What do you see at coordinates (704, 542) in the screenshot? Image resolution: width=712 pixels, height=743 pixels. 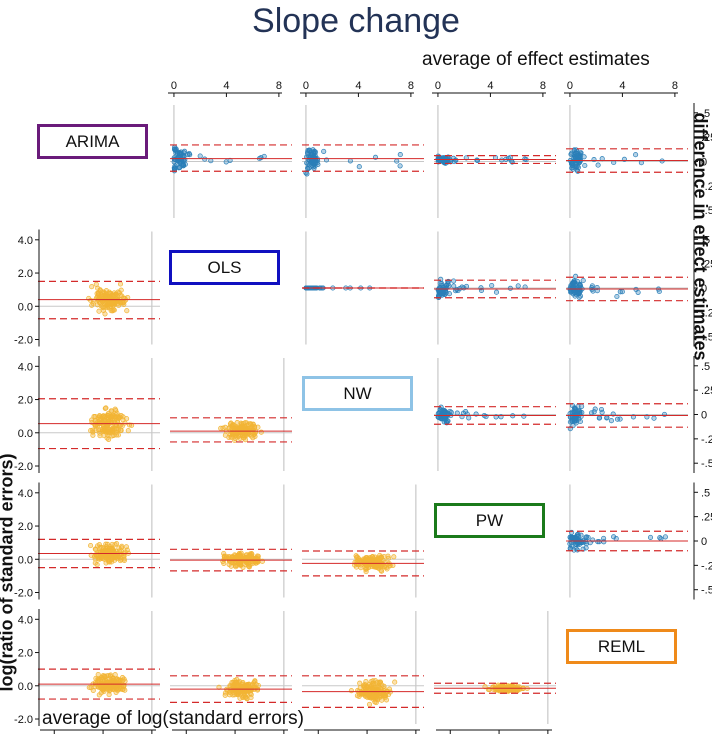 I see `right-y-tick-label: 0` at bounding box center [704, 542].